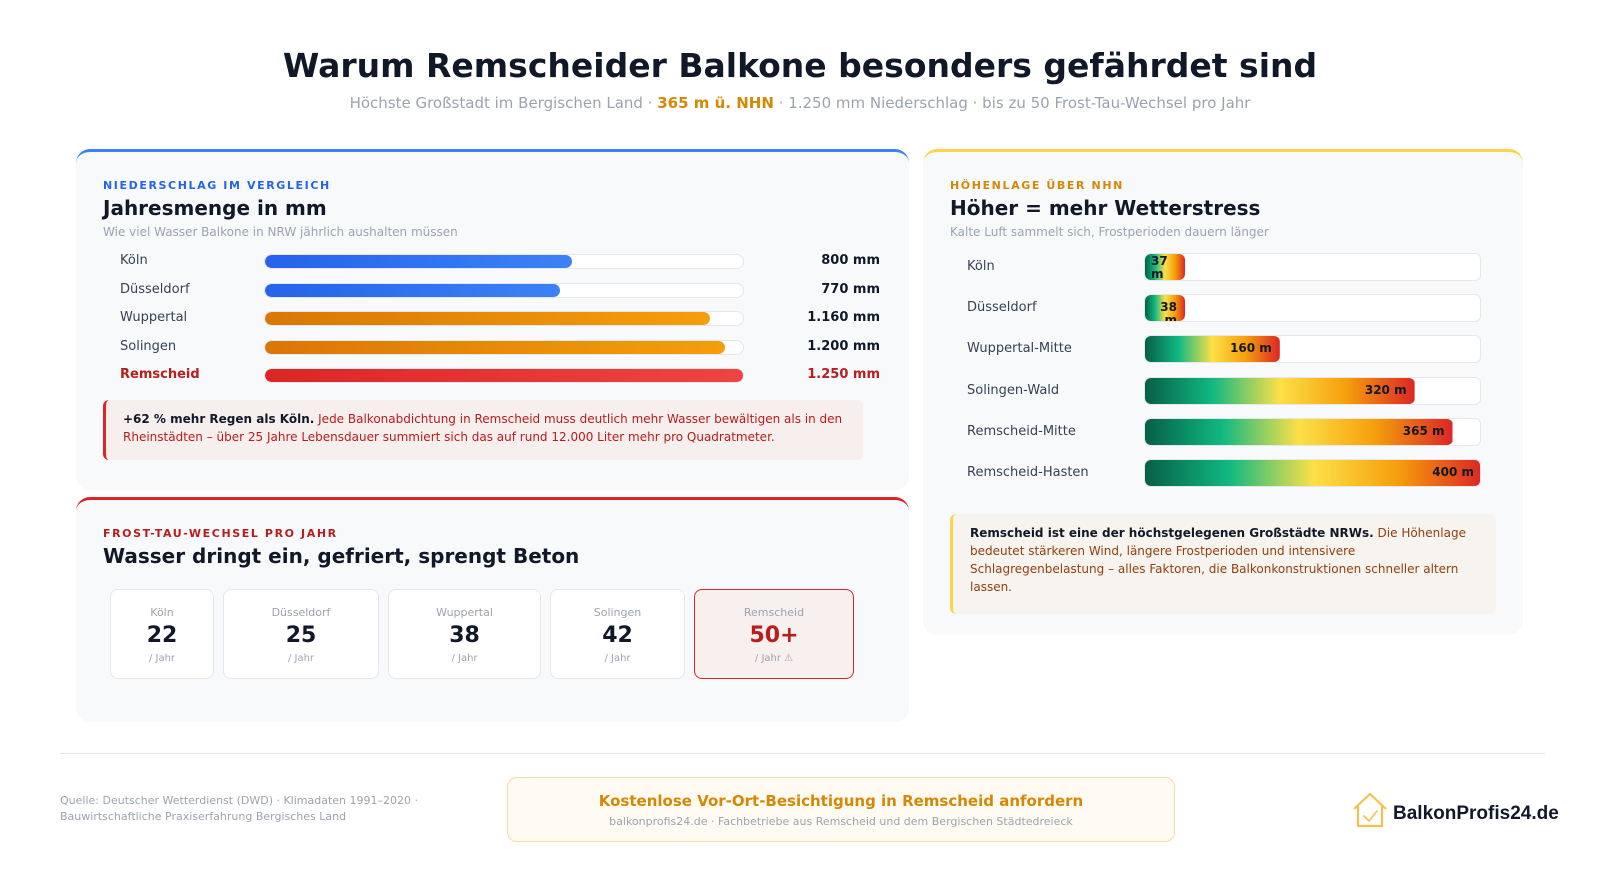  I want to click on rain-bar-value: 800 mm, so click(850, 260).